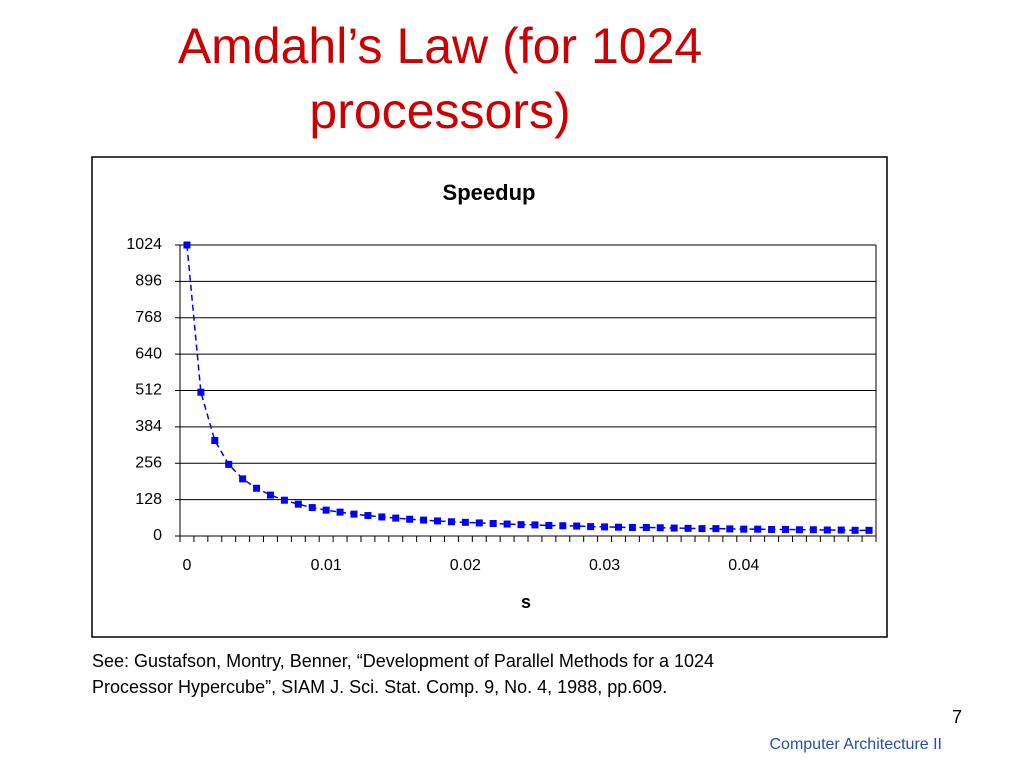  What do you see at coordinates (439, 111) in the screenshot?
I see `slide-title: processors)` at bounding box center [439, 111].